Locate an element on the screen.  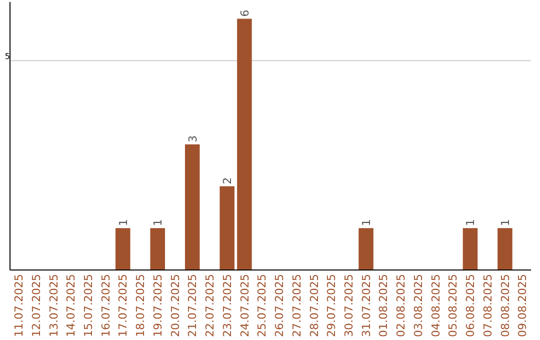
data-label: 2 is located at coordinates (227, 180).